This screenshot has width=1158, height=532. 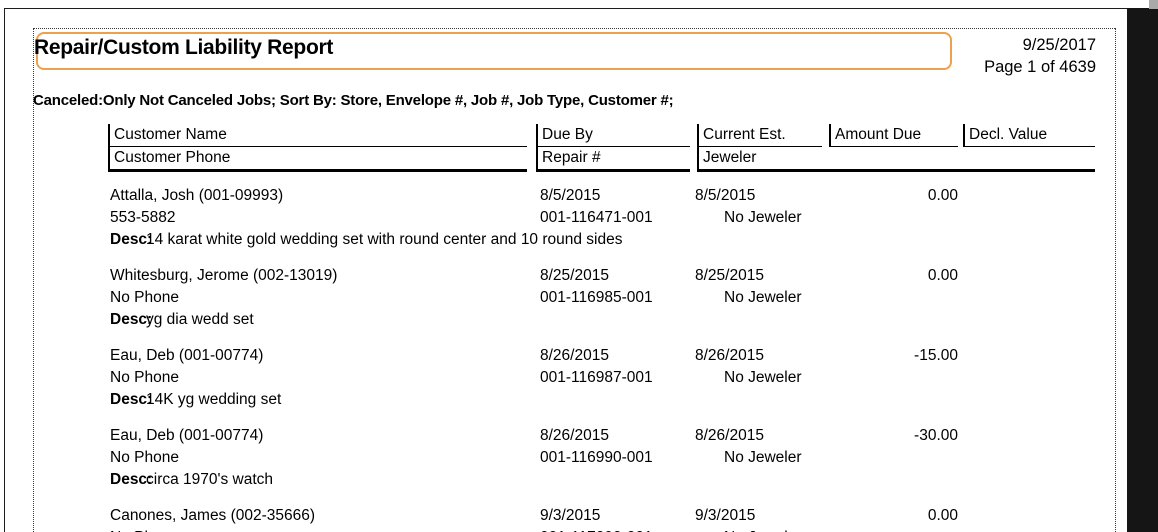 I want to click on customer-phone: 553-5882, so click(x=143, y=217).